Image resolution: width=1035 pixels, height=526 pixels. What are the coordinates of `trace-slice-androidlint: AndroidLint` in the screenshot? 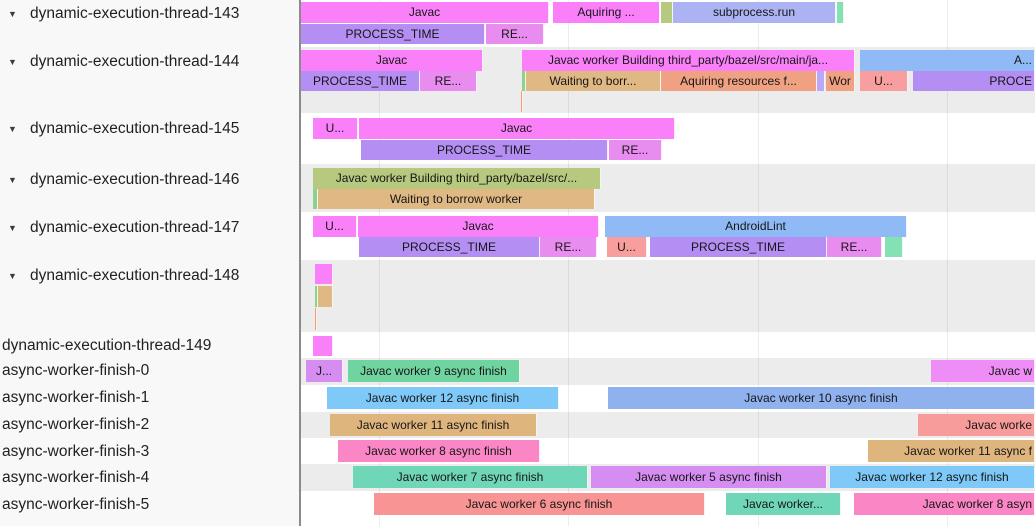 It's located at (756, 226).